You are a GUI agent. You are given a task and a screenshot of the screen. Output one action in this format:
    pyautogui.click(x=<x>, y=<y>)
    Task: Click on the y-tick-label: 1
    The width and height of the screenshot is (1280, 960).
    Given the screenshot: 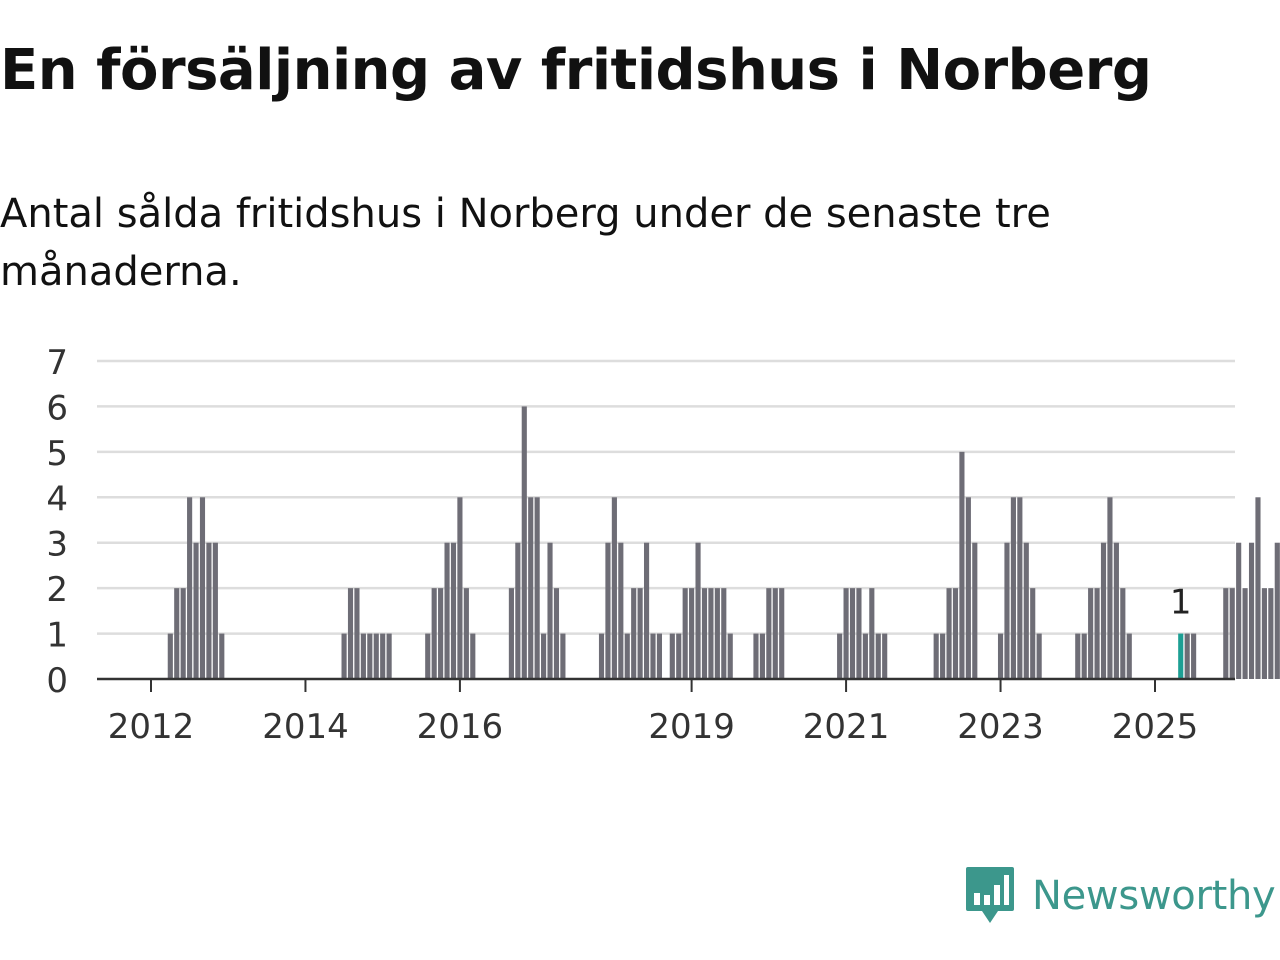 What is the action you would take?
    pyautogui.click(x=57, y=636)
    